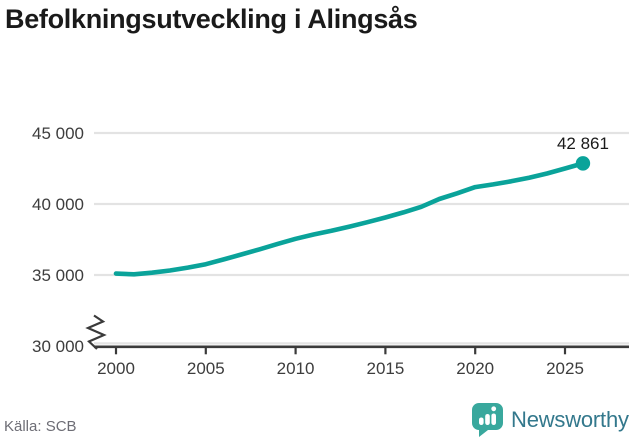 The width and height of the screenshot is (631, 439). I want to click on newsworthy-logo-icon, so click(487, 420).